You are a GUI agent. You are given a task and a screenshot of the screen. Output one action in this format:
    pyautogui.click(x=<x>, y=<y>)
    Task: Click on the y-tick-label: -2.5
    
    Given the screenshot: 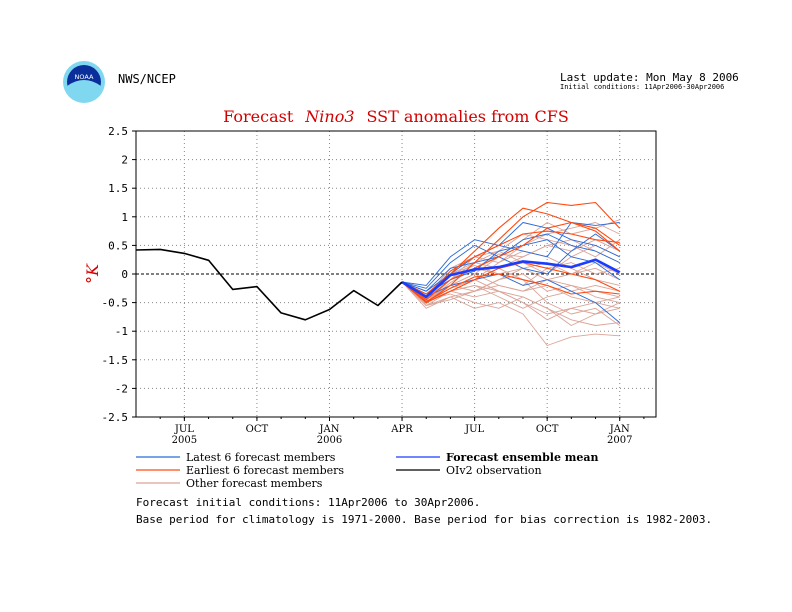 What is the action you would take?
    pyautogui.click(x=115, y=417)
    